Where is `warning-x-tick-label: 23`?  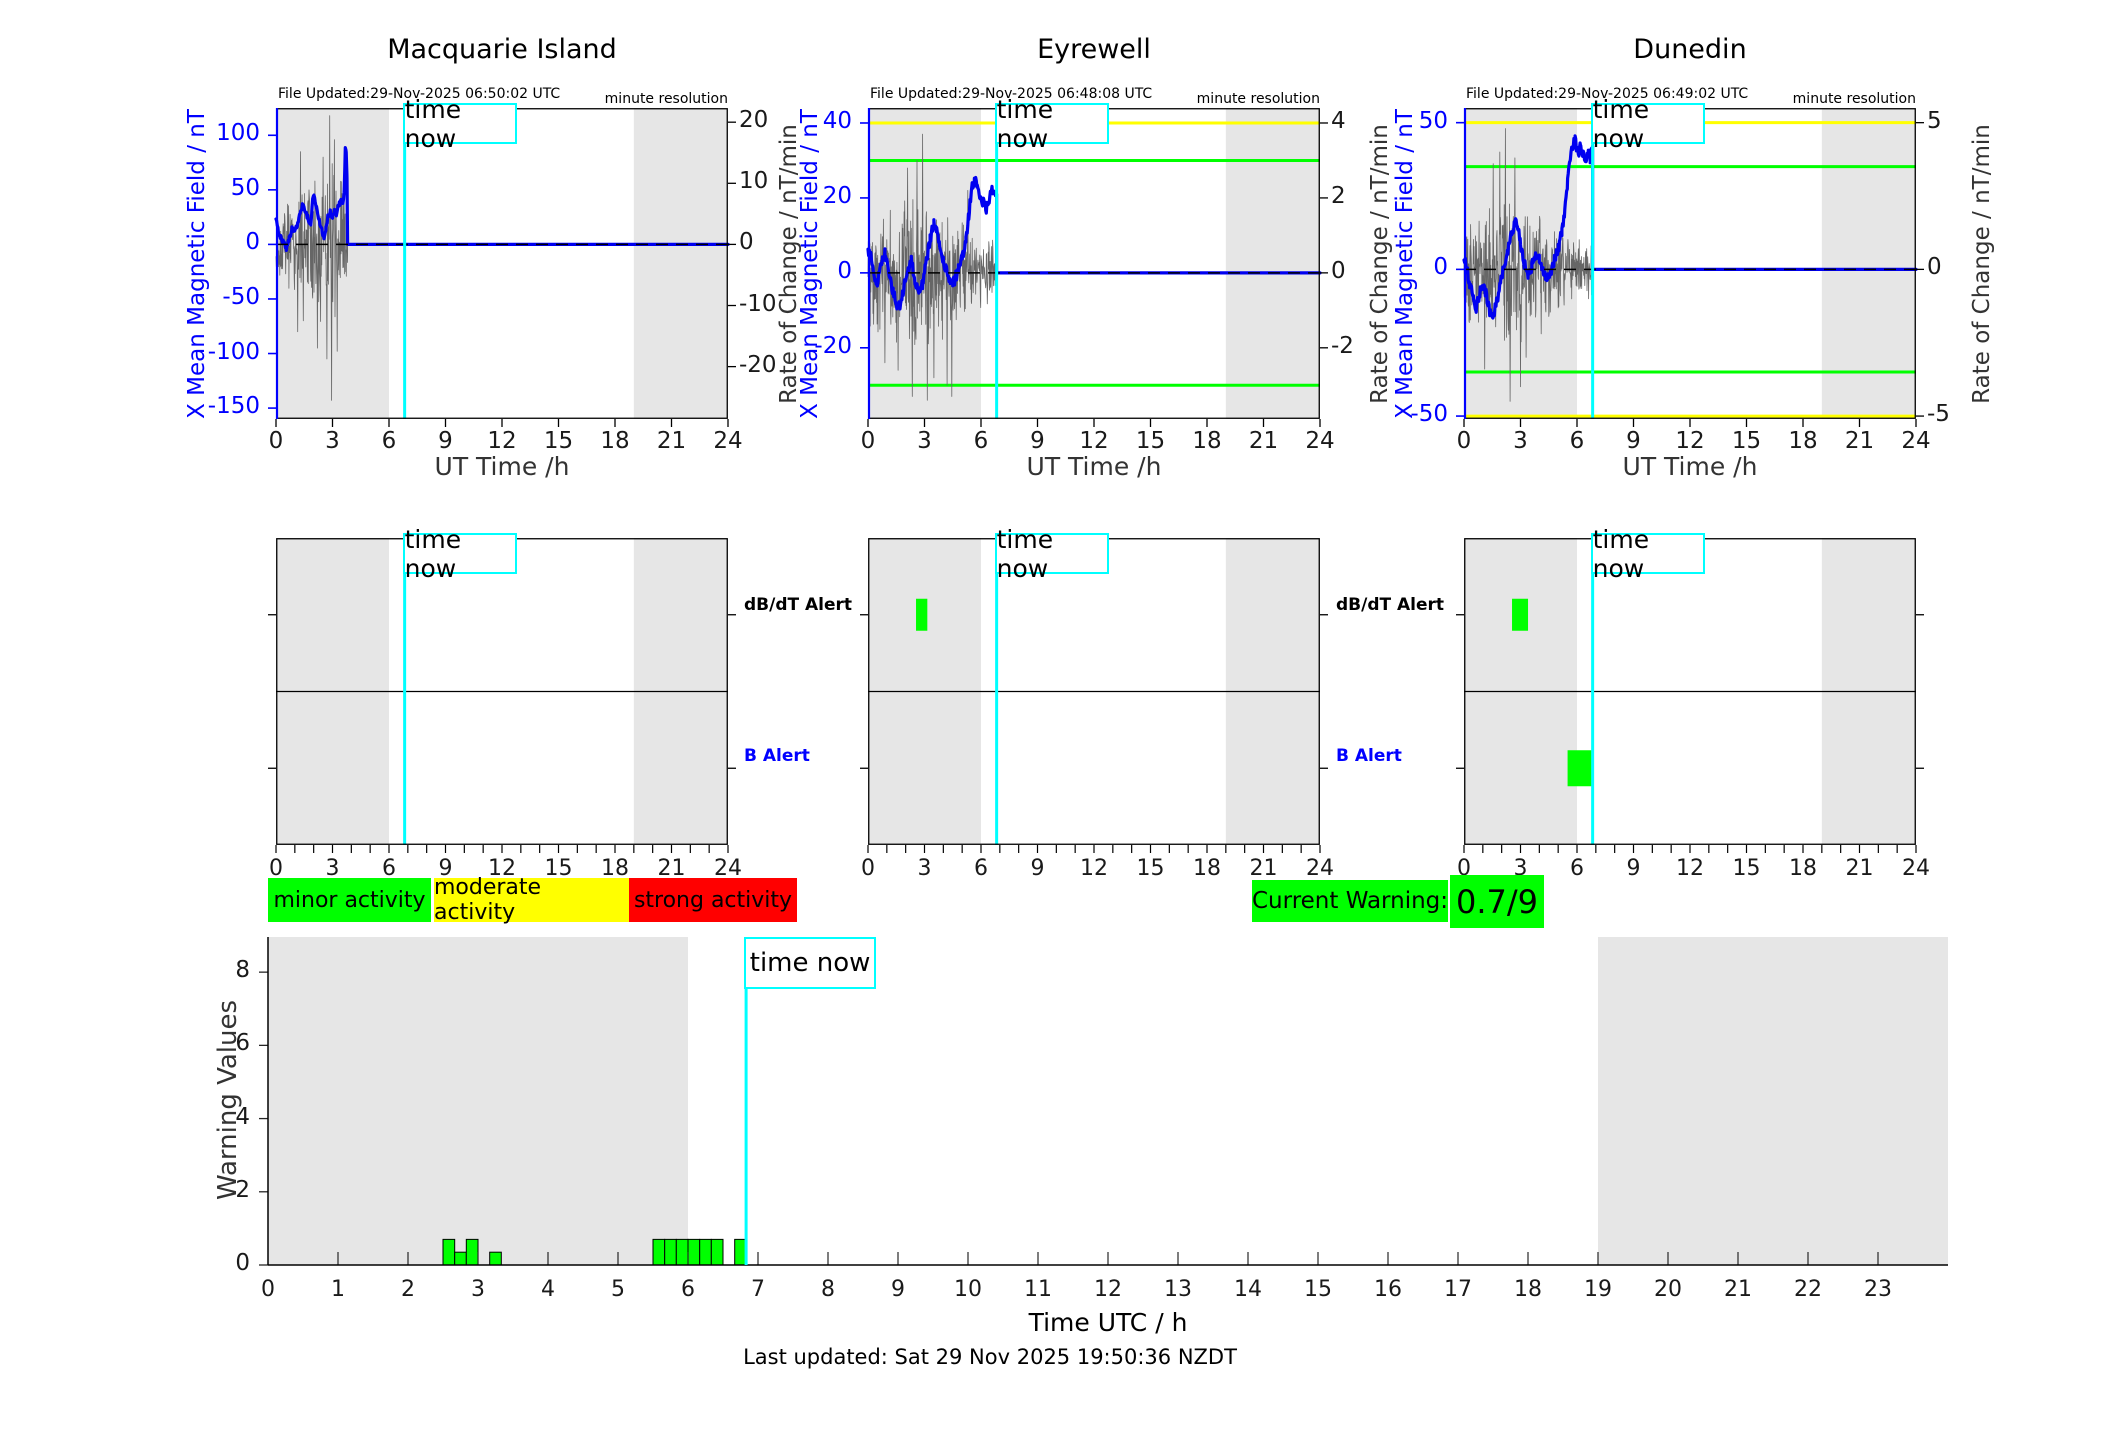 warning-x-tick-label: 23 is located at coordinates (1878, 1289).